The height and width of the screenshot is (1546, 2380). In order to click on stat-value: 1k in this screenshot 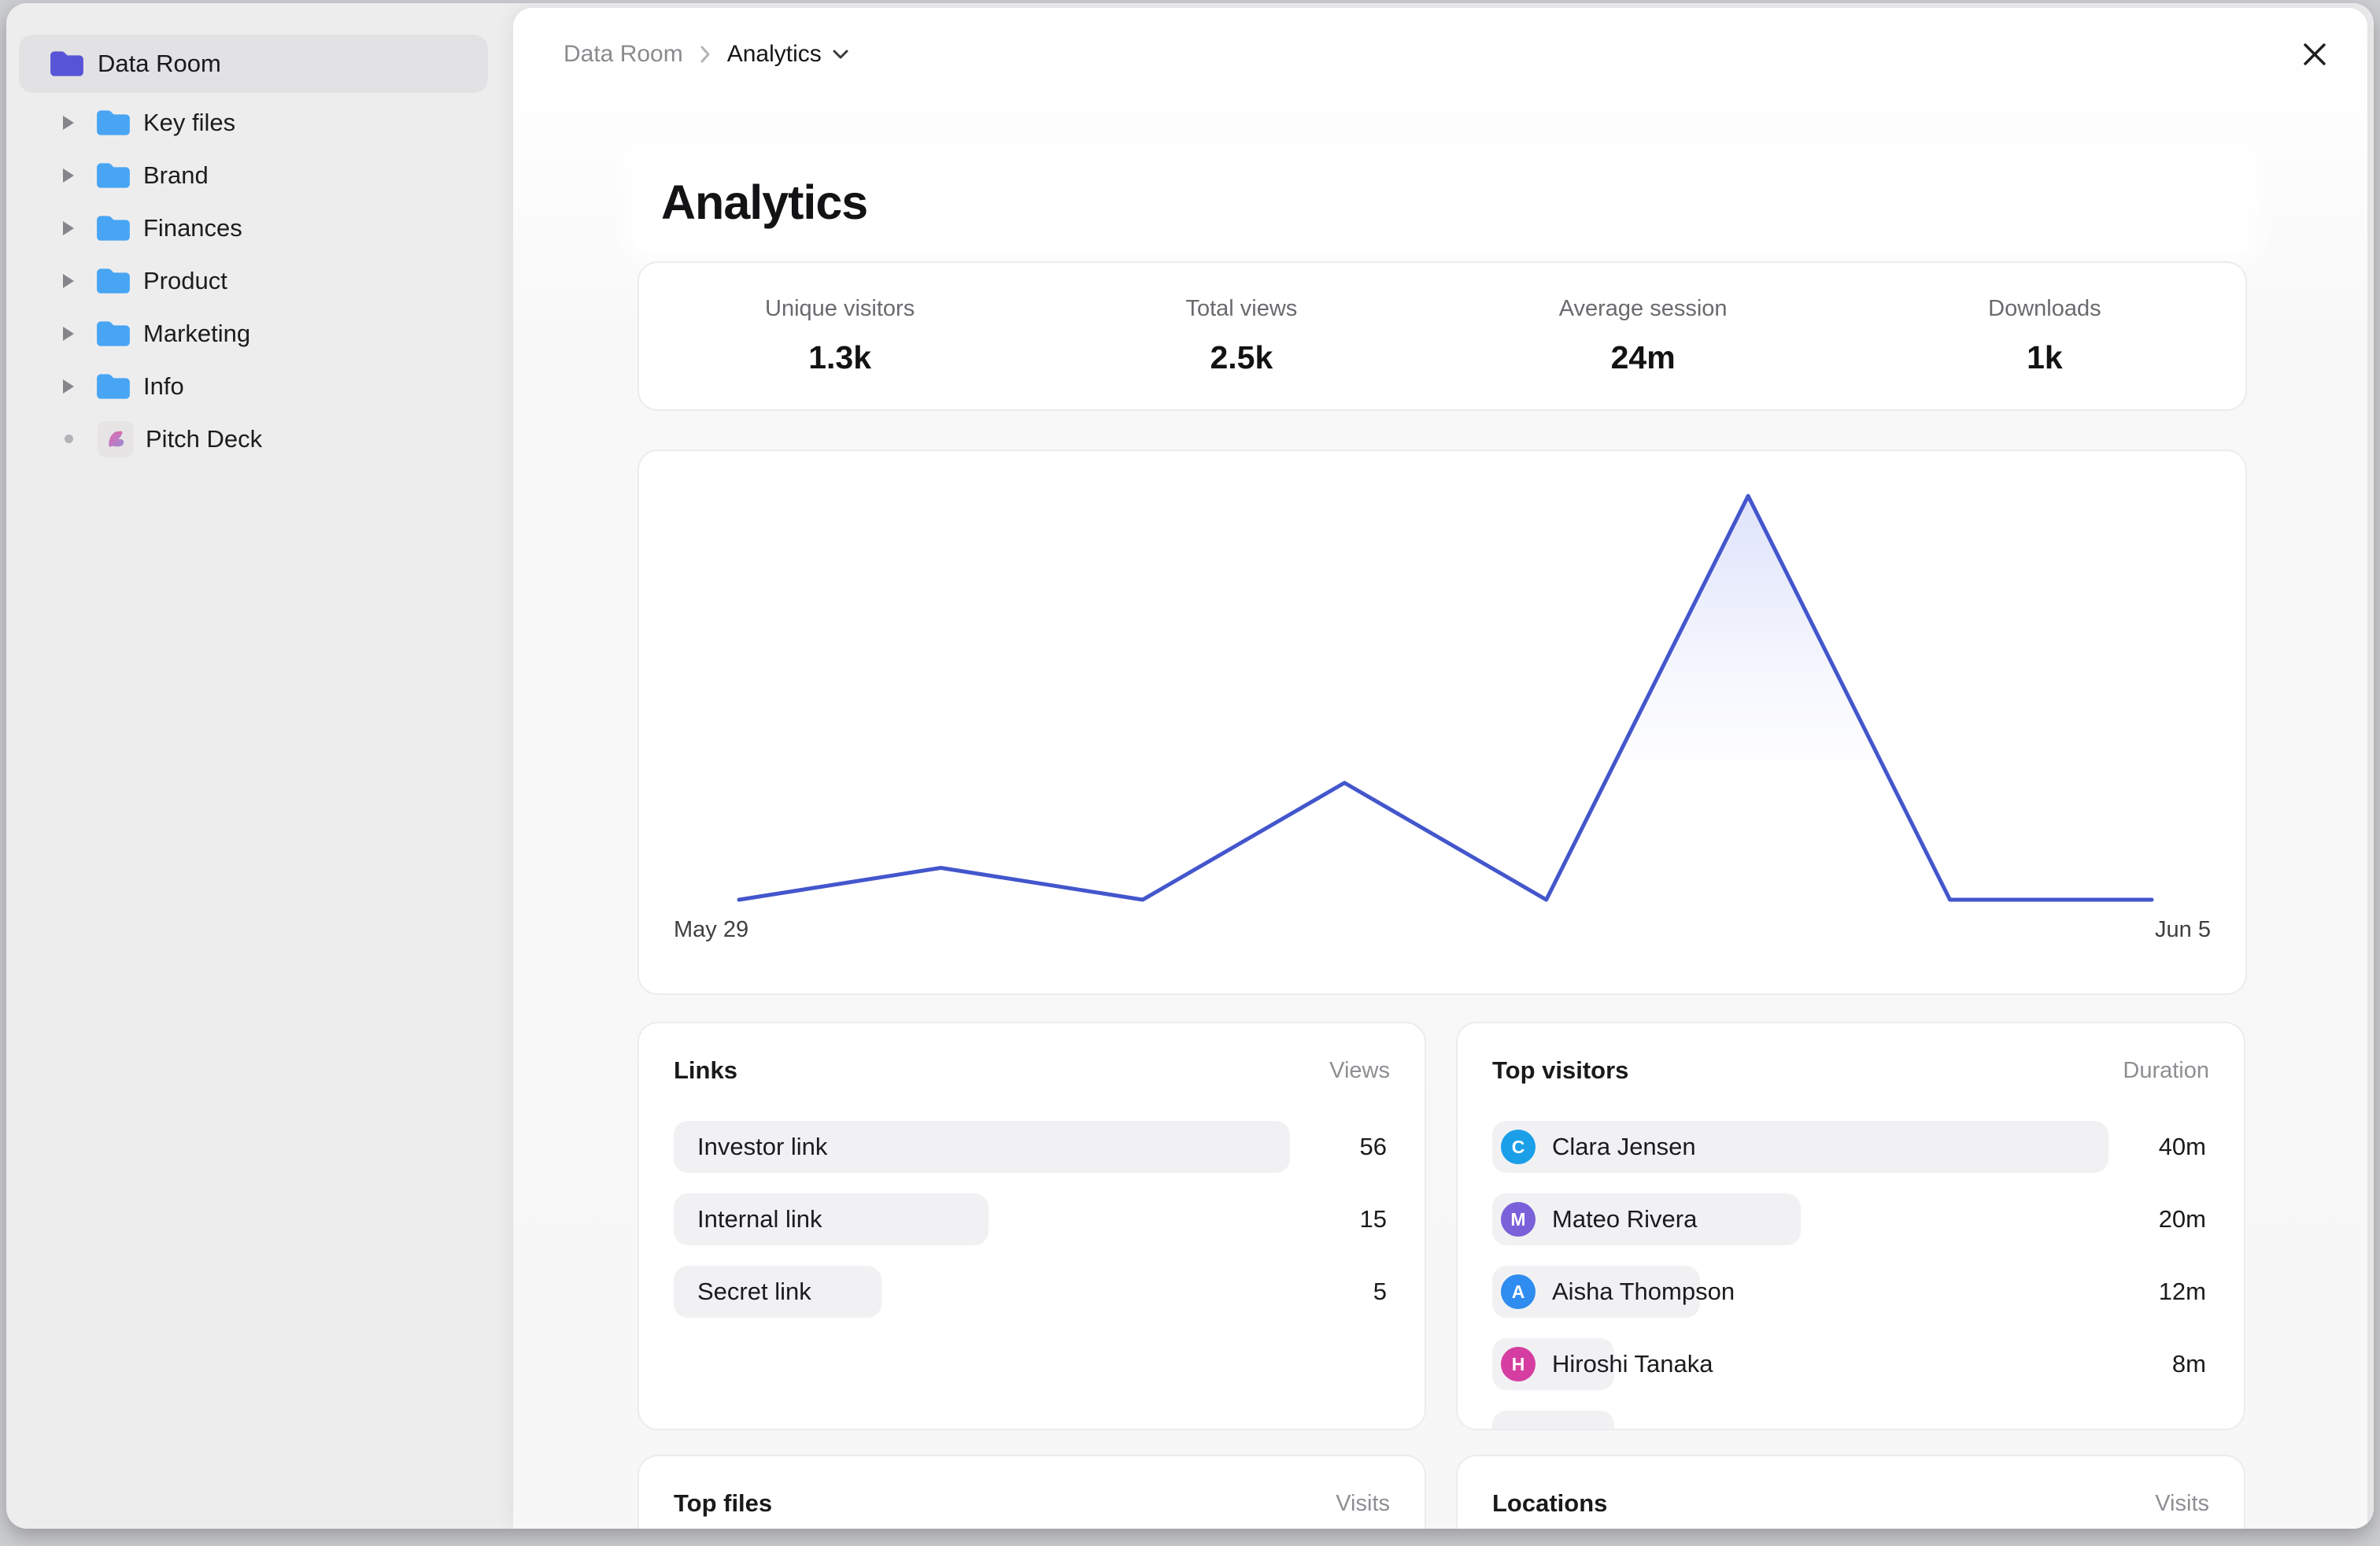, I will do `click(2045, 357)`.